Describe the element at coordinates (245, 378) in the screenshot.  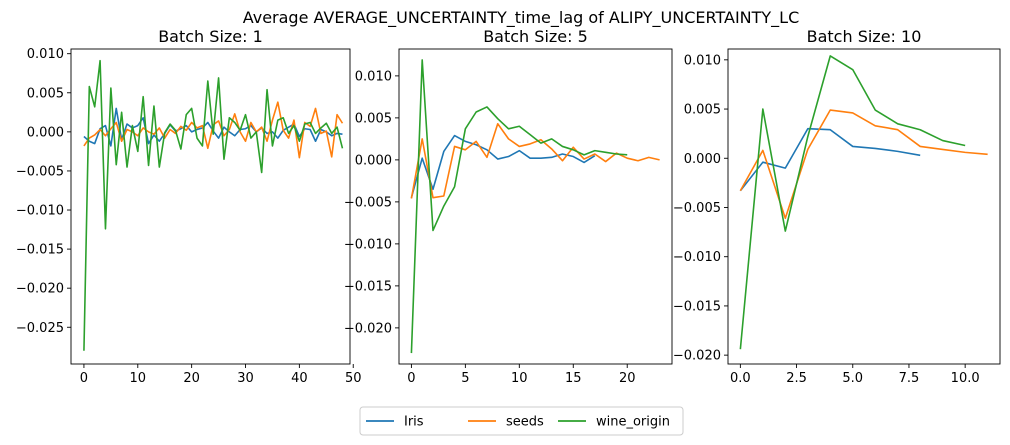
I see `x-tick-label: 30` at that location.